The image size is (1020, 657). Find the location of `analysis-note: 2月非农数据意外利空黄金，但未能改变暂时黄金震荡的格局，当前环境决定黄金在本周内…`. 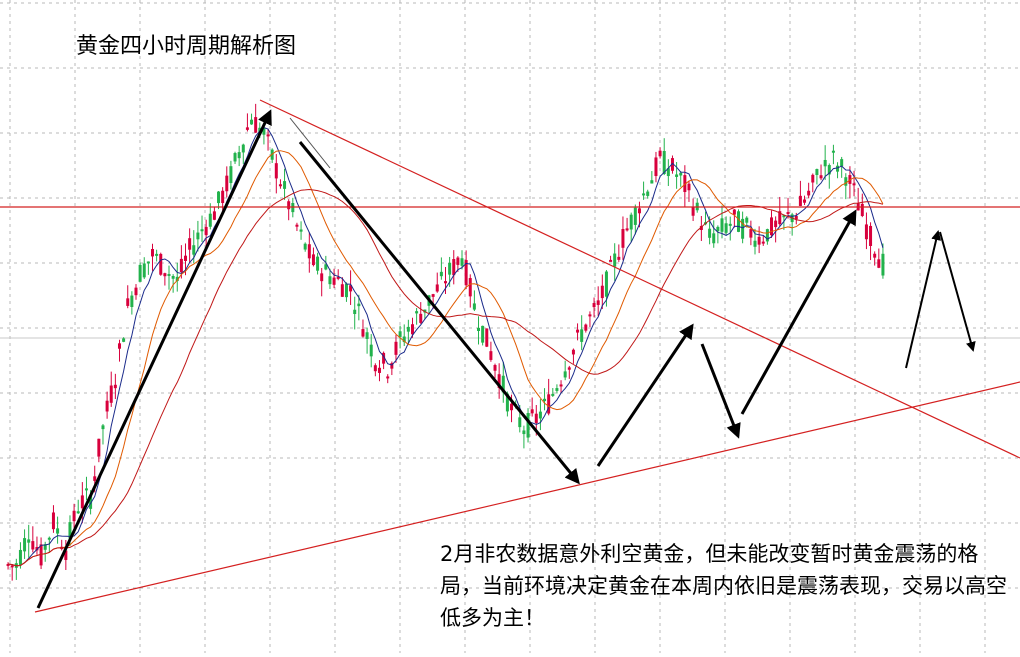

analysis-note: 2月非农数据意外利空黄金，但未能改变暂时黄金震荡的格局，当前环境决定黄金在本周内… is located at coordinates (723, 586).